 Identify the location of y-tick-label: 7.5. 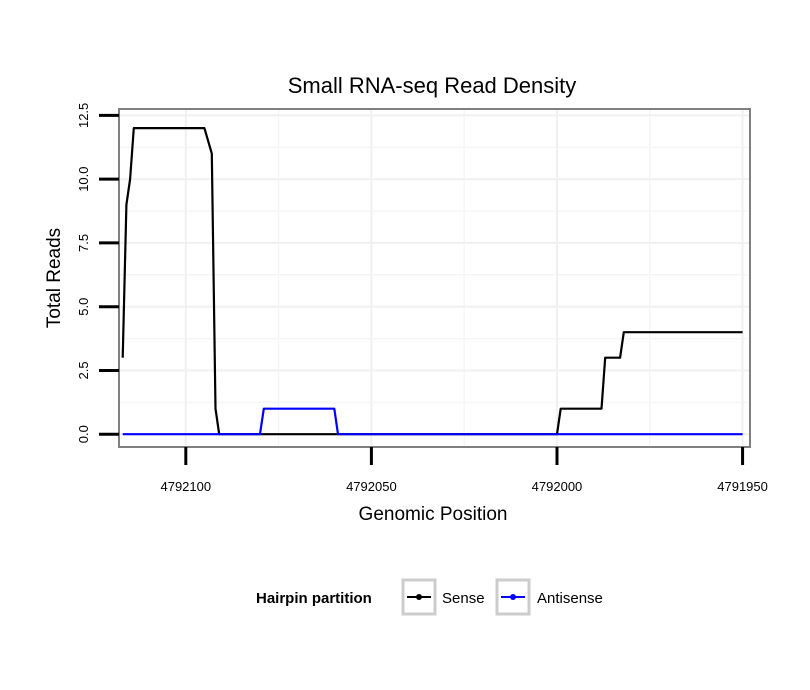
(83, 243).